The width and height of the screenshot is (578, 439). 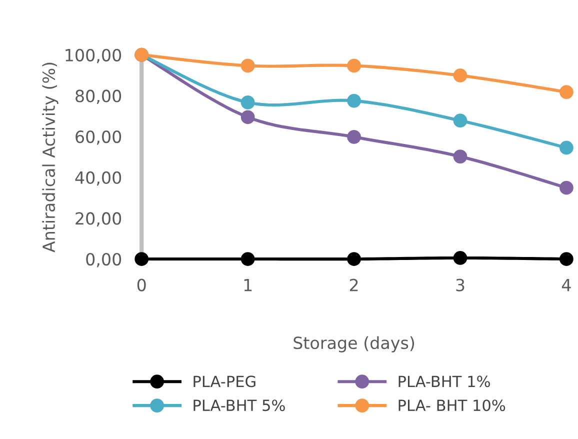 What do you see at coordinates (99, 97) in the screenshot?
I see `y-tick-label: 80,00` at bounding box center [99, 97].